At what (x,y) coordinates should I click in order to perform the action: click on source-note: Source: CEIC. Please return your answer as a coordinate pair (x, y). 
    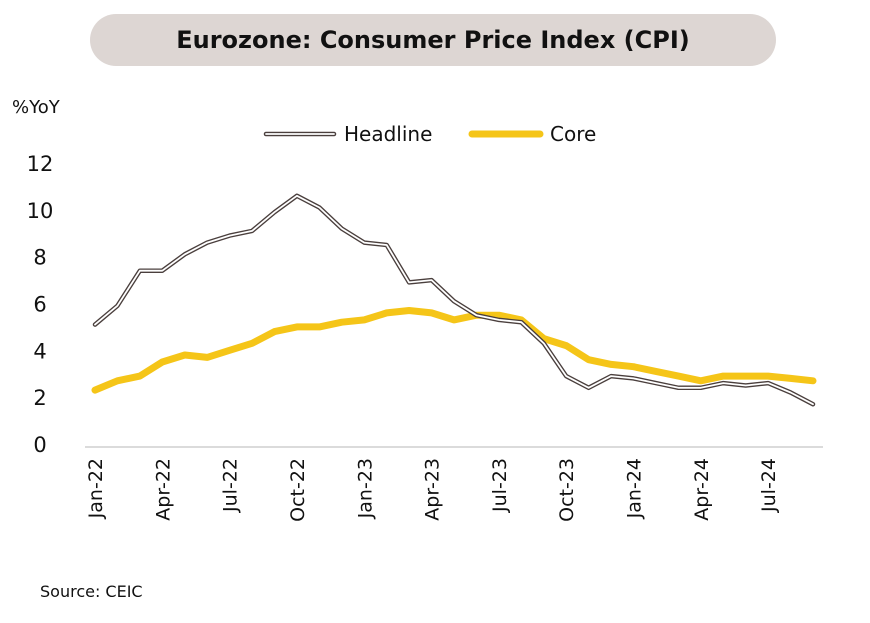
    Looking at the image, I should click on (91, 591).